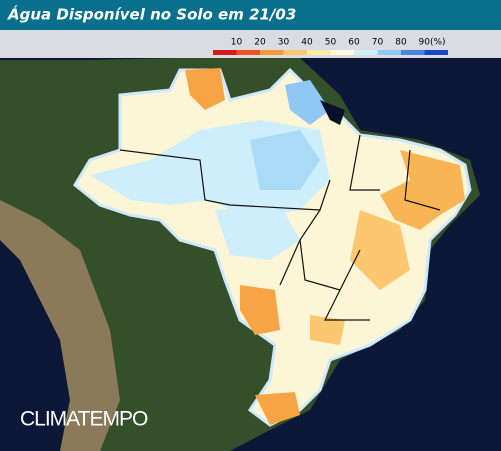 Image resolution: width=501 pixels, height=451 pixels. I want to click on legend: 10 20 30 40 50 60 70 80 90(%), so click(330, 46).